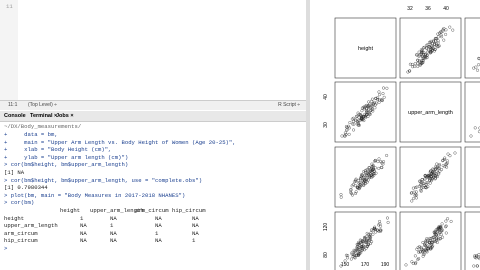  What do you see at coordinates (15, 116) in the screenshot?
I see `tab: Console` at bounding box center [15, 116].